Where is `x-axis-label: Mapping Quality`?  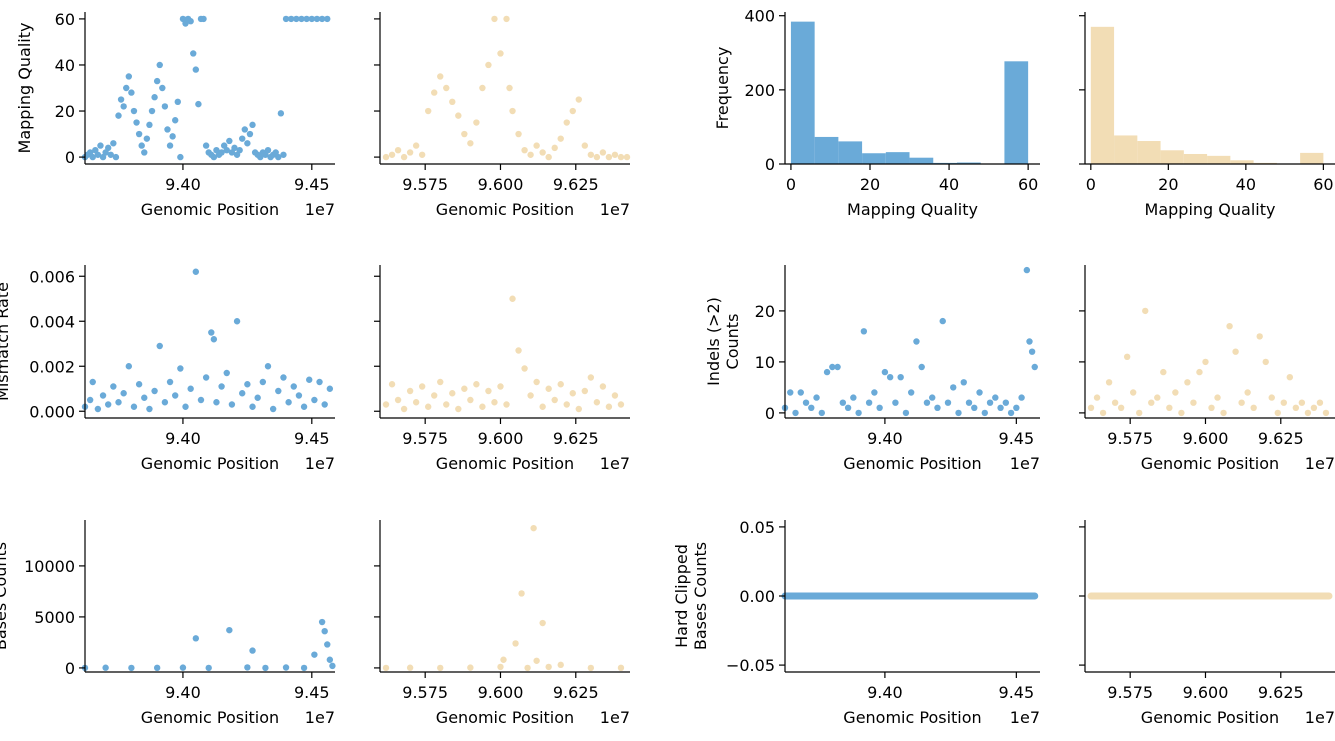
x-axis-label: Mapping Quality is located at coordinates (1210, 209).